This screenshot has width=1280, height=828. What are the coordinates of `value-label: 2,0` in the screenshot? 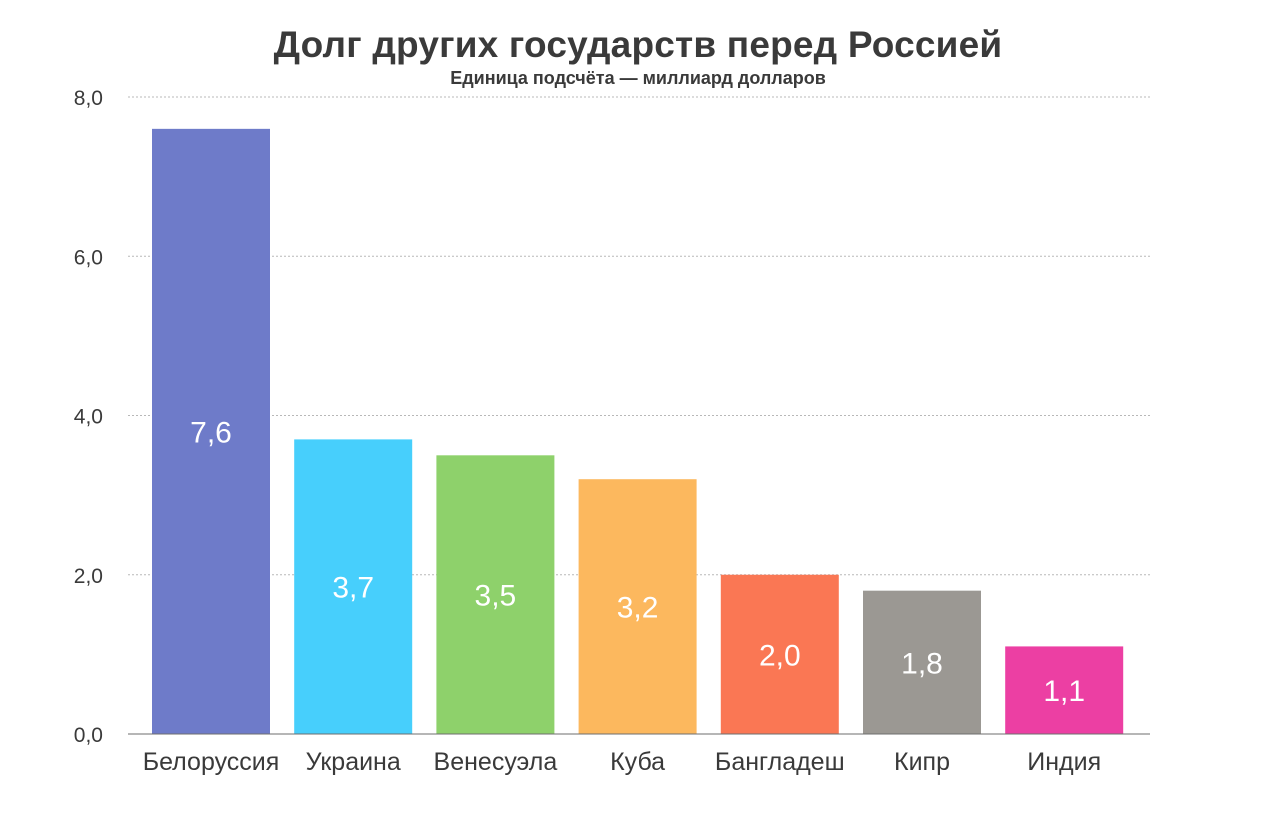 It's located at (780, 655).